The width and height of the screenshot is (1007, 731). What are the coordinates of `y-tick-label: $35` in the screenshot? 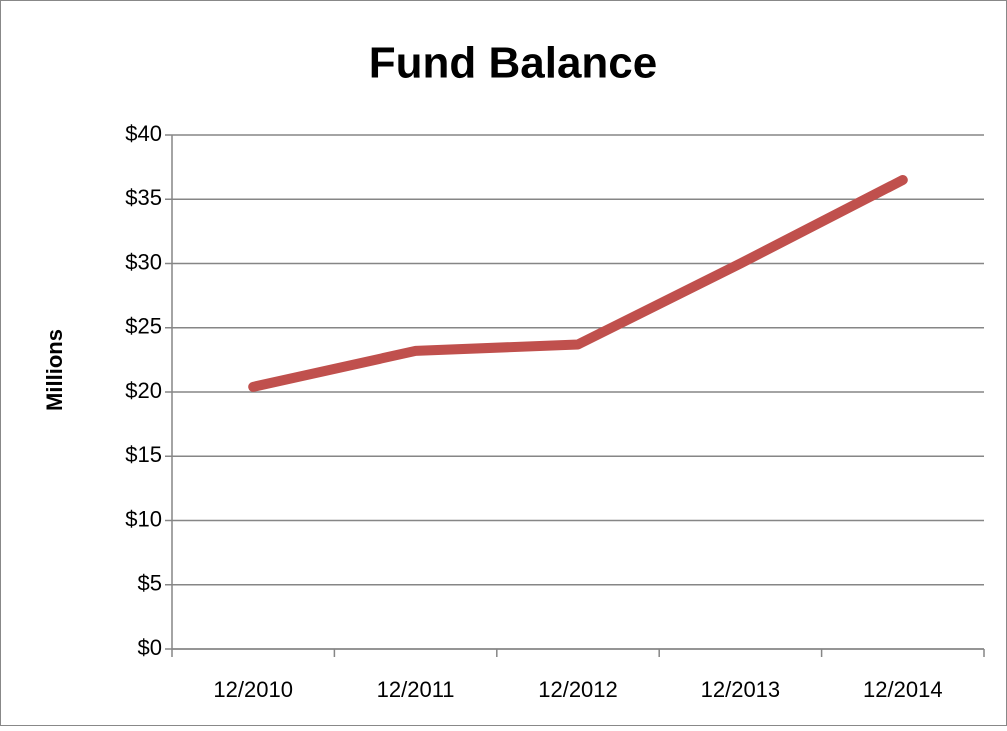 It's located at (143, 197).